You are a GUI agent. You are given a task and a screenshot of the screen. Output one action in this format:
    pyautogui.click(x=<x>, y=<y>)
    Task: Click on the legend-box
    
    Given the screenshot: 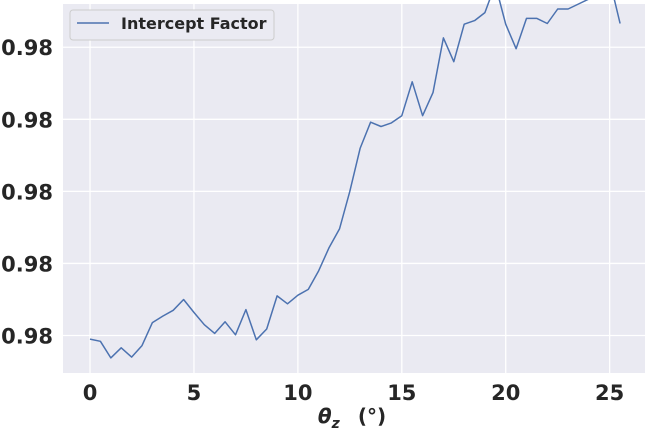 What is the action you would take?
    pyautogui.click(x=172, y=25)
    